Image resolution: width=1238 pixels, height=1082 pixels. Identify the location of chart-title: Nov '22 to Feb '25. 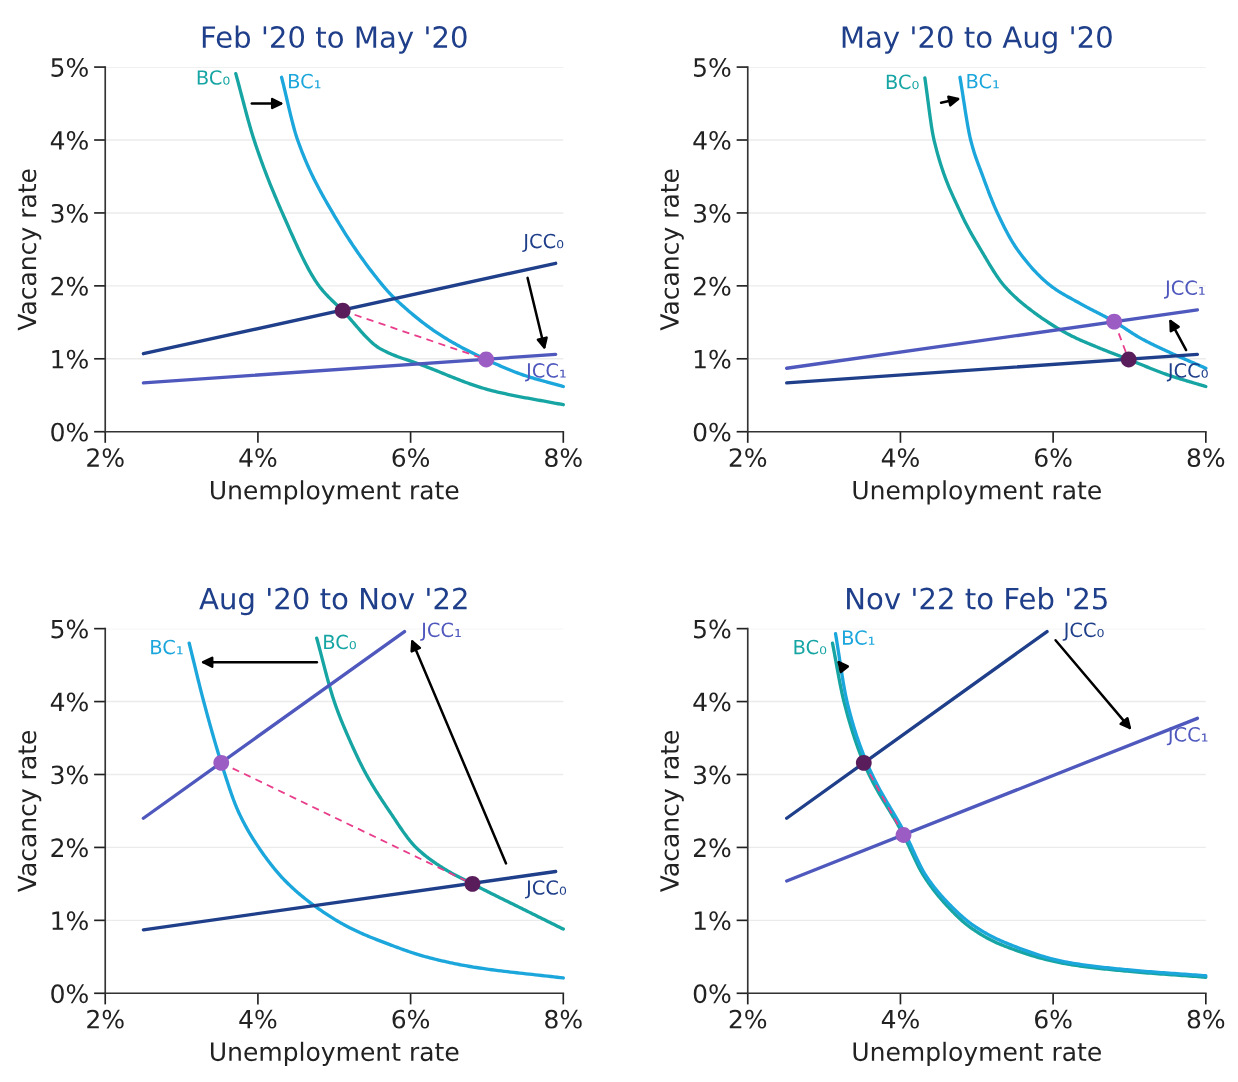
(977, 598).